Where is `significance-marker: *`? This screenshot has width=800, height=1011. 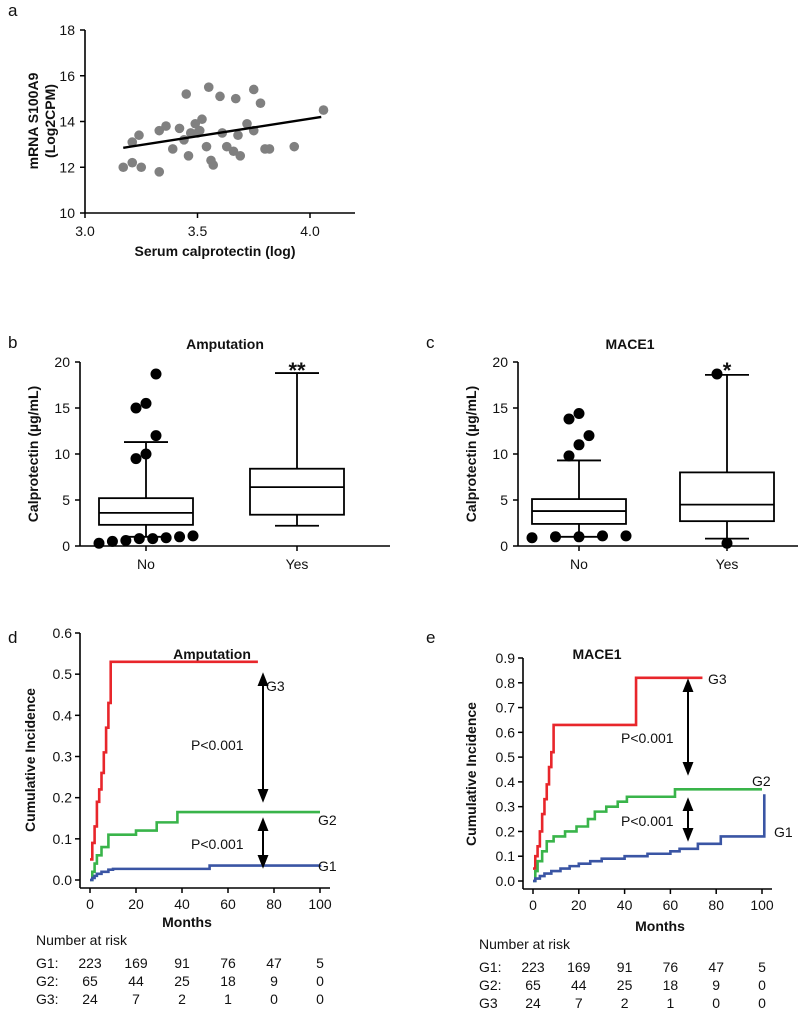 significance-marker: * is located at coordinates (727, 370).